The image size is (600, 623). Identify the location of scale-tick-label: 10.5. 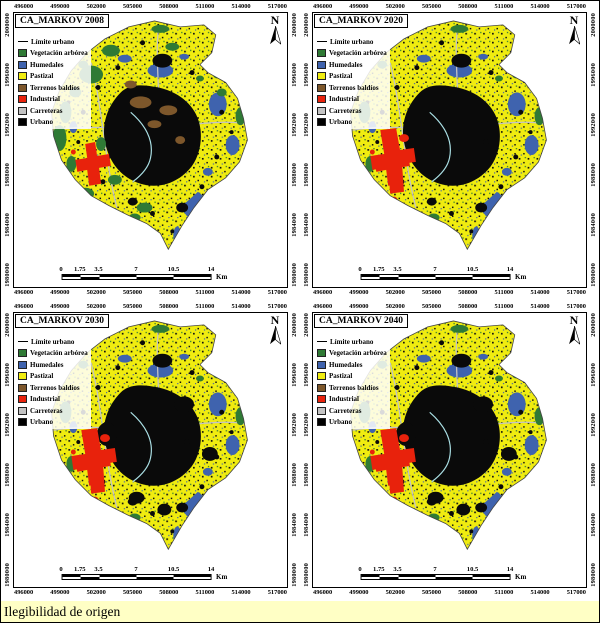
(173, 269).